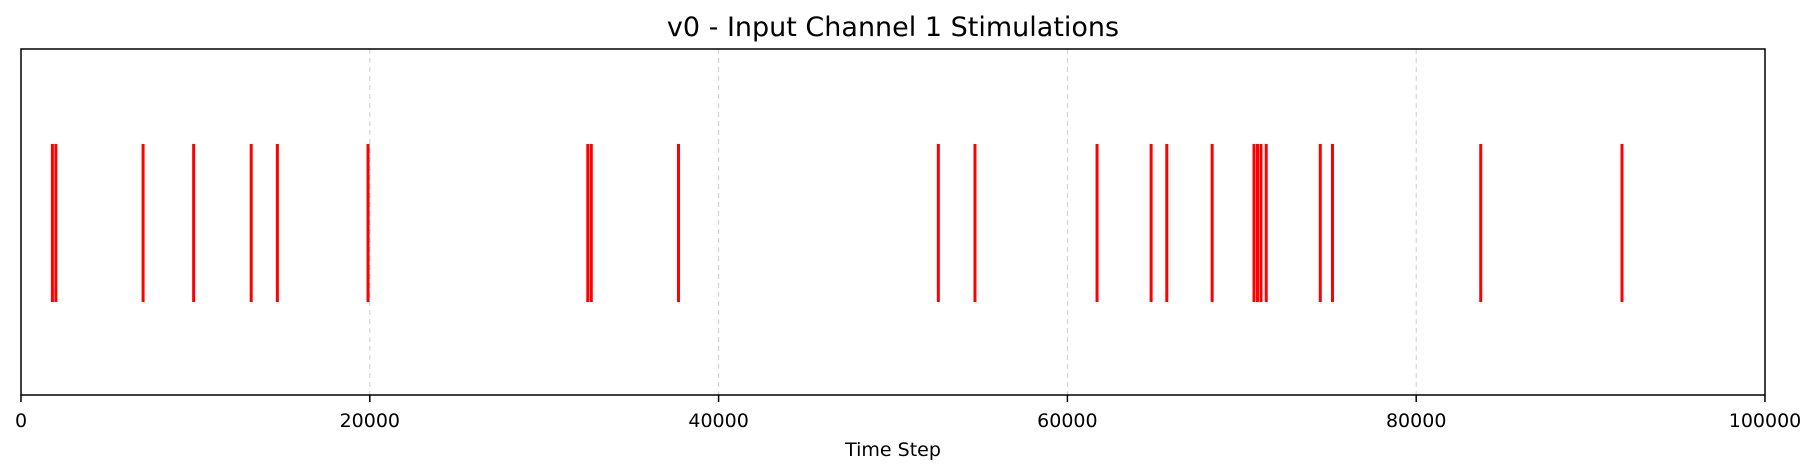  Describe the element at coordinates (1067, 421) in the screenshot. I see `x-tick-label: 60000` at that location.